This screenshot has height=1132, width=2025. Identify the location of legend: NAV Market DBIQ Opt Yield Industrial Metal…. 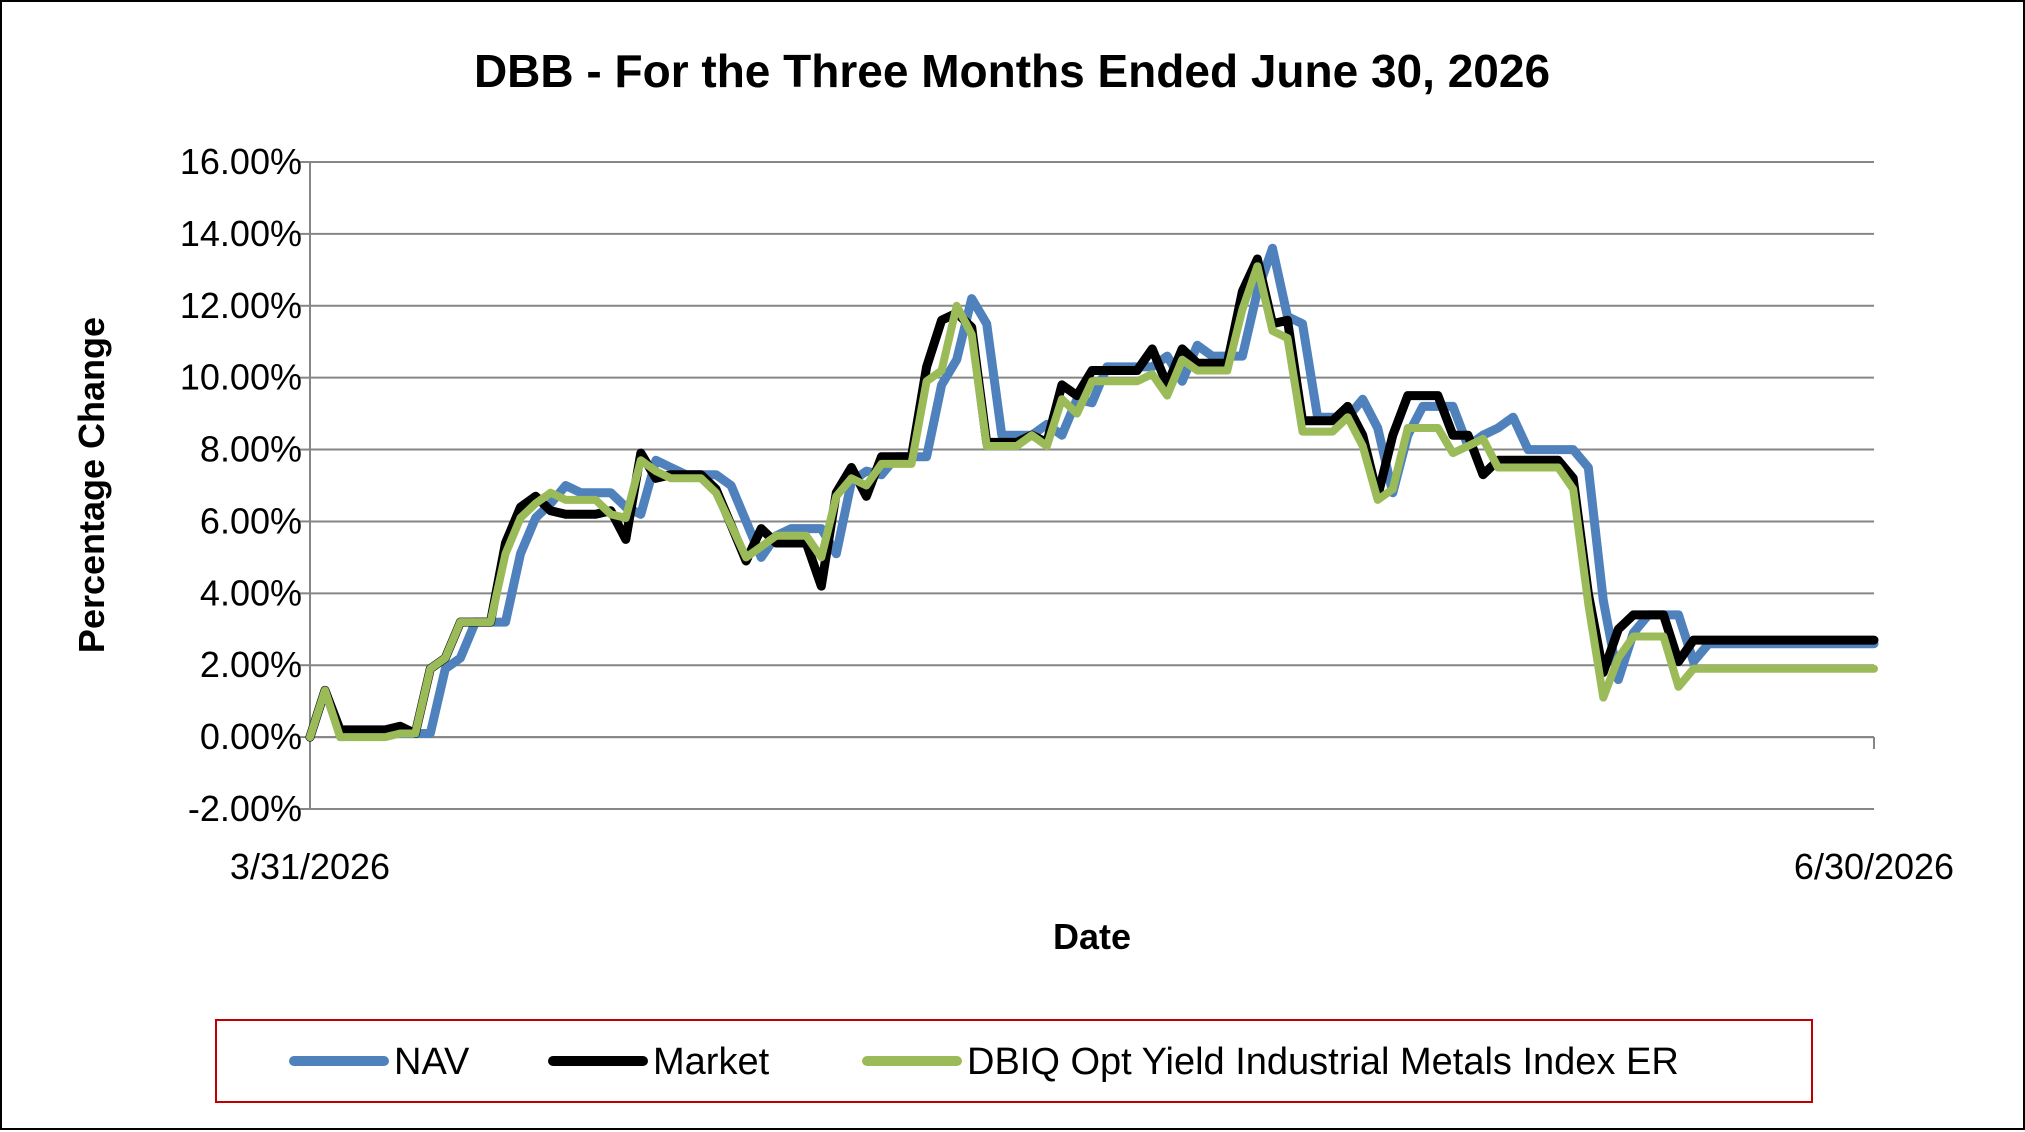
(984, 1062).